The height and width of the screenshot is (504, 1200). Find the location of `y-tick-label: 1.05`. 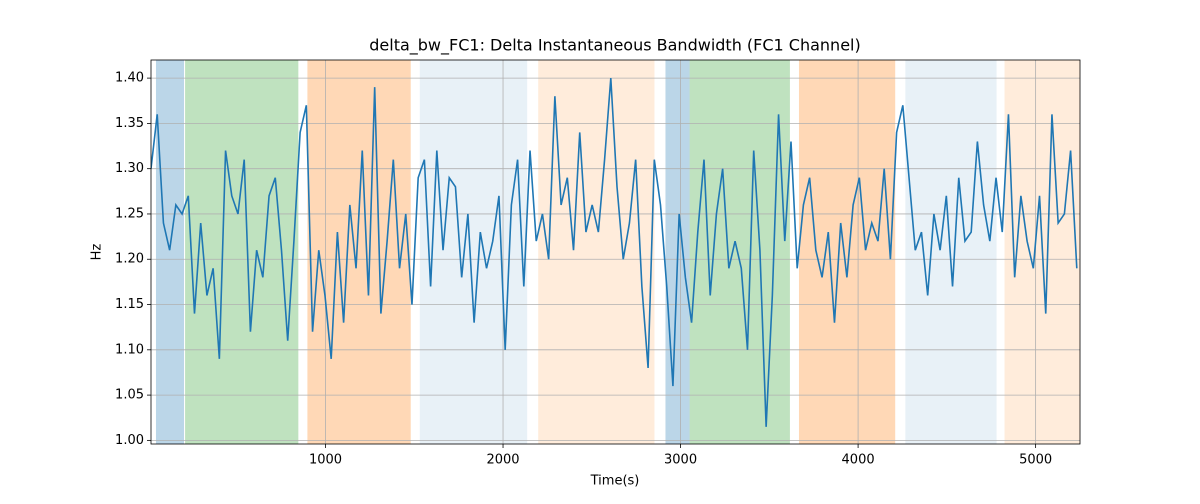

y-tick-label: 1.05 is located at coordinates (129, 395).